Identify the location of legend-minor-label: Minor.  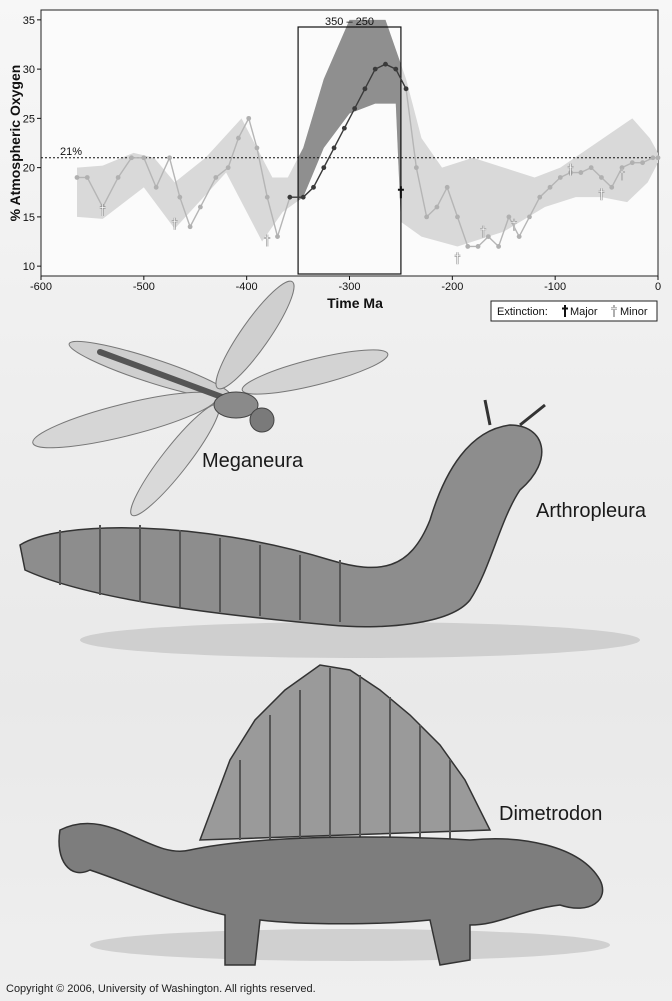
(634, 312).